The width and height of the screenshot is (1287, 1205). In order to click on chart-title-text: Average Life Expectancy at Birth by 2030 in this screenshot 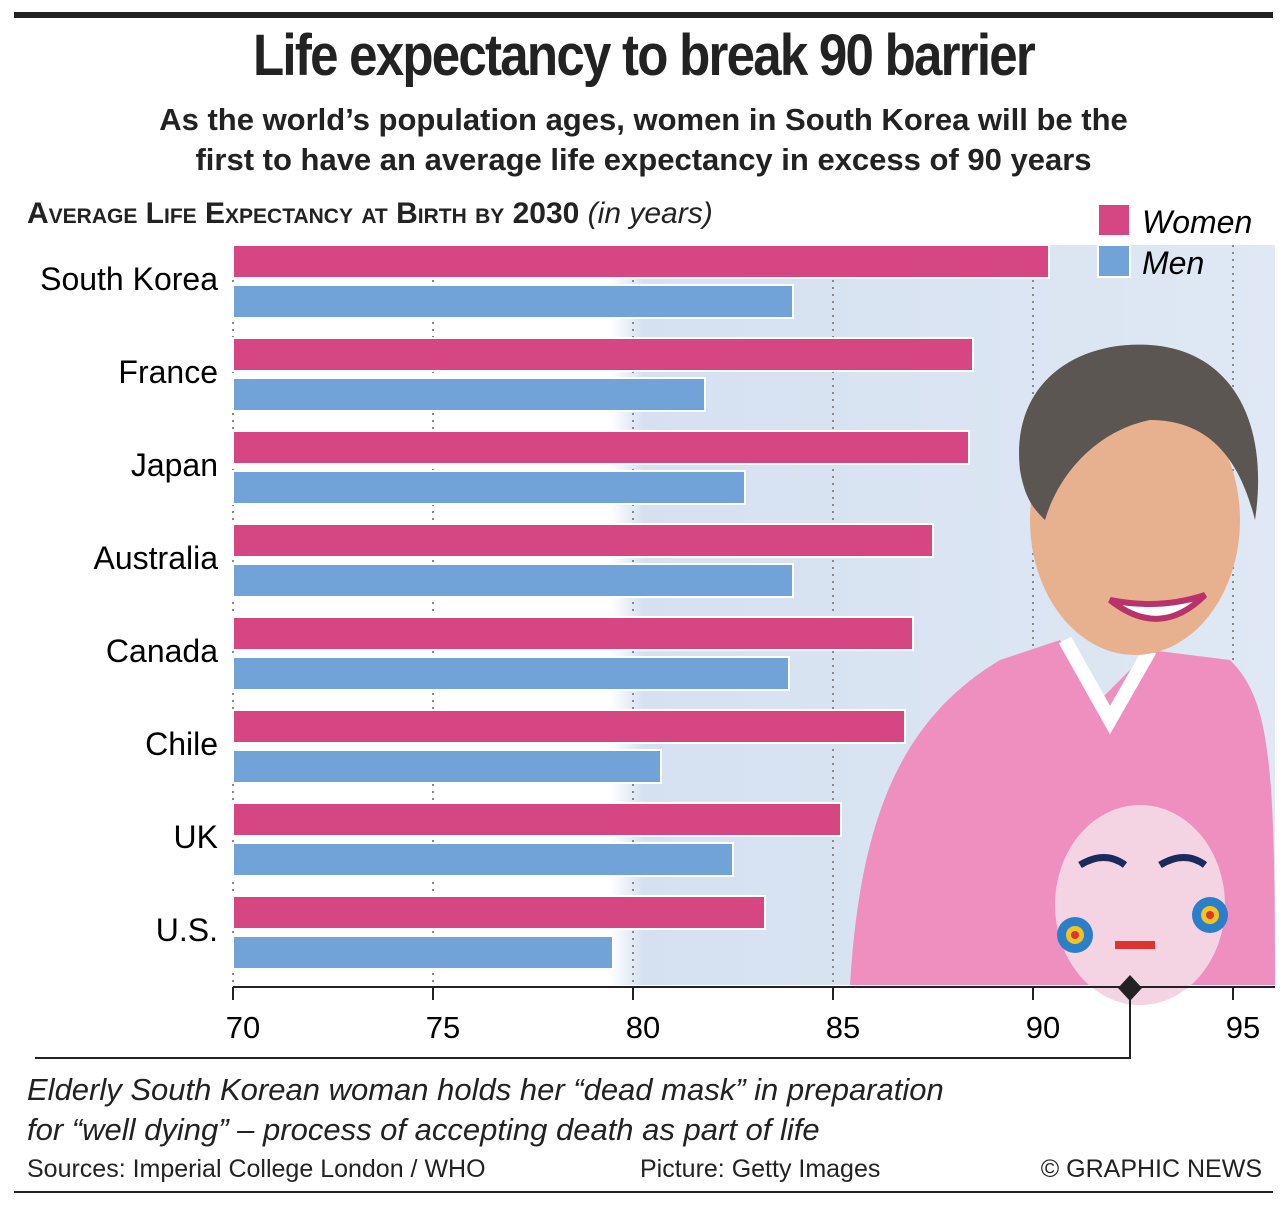, I will do `click(303, 213)`.